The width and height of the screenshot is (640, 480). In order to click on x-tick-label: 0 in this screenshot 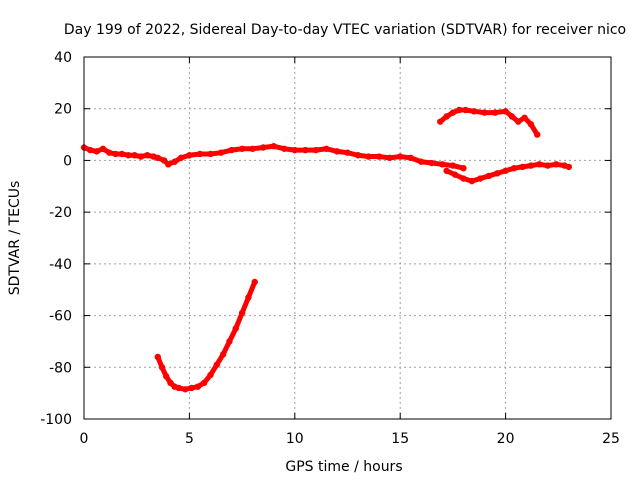, I will do `click(84, 439)`.